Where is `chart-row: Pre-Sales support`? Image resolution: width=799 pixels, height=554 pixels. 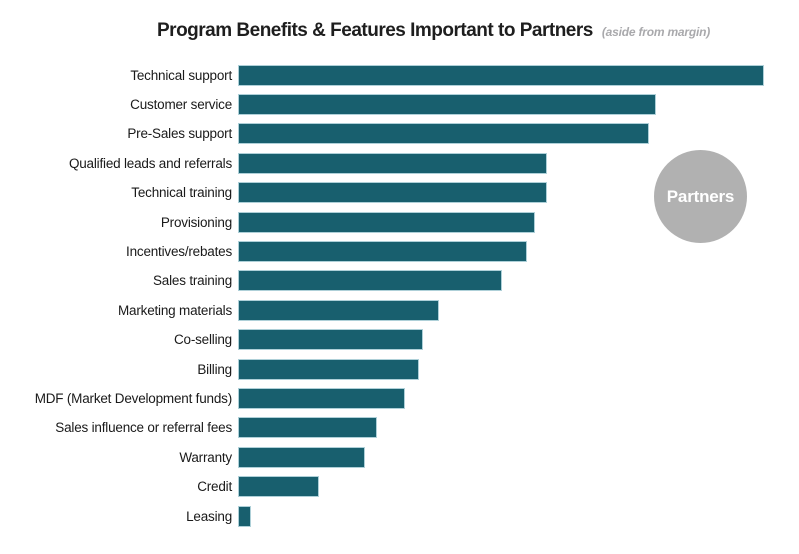
chart-row: Pre-Sales support is located at coordinates (399, 133).